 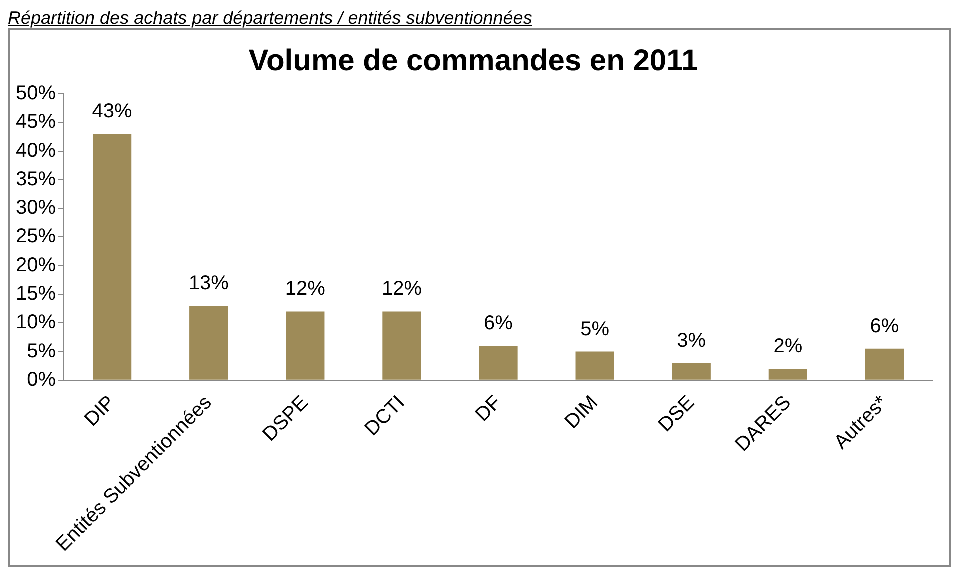 I want to click on text: Répartition des achats par départements / entités subventionnées, so click(x=271, y=18).